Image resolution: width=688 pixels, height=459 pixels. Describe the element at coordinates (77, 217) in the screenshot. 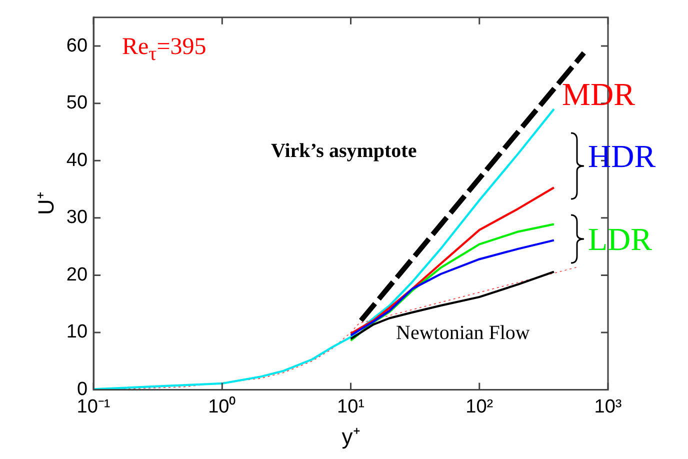

I see `y-tick-label: 30` at that location.